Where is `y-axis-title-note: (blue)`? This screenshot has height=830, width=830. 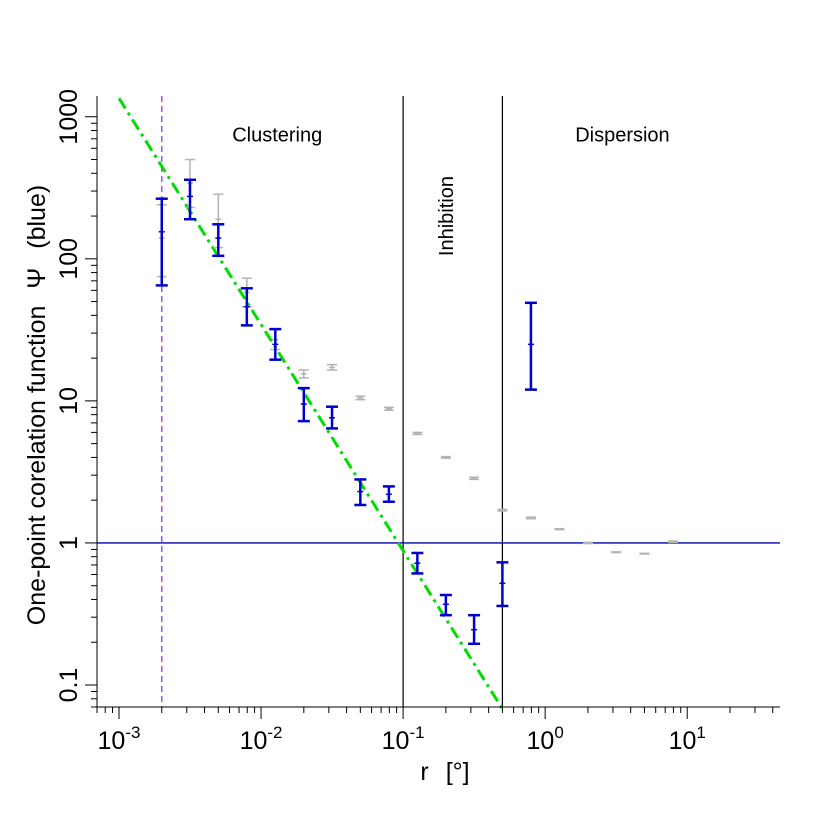 y-axis-title-note: (blue) is located at coordinates (37, 217).